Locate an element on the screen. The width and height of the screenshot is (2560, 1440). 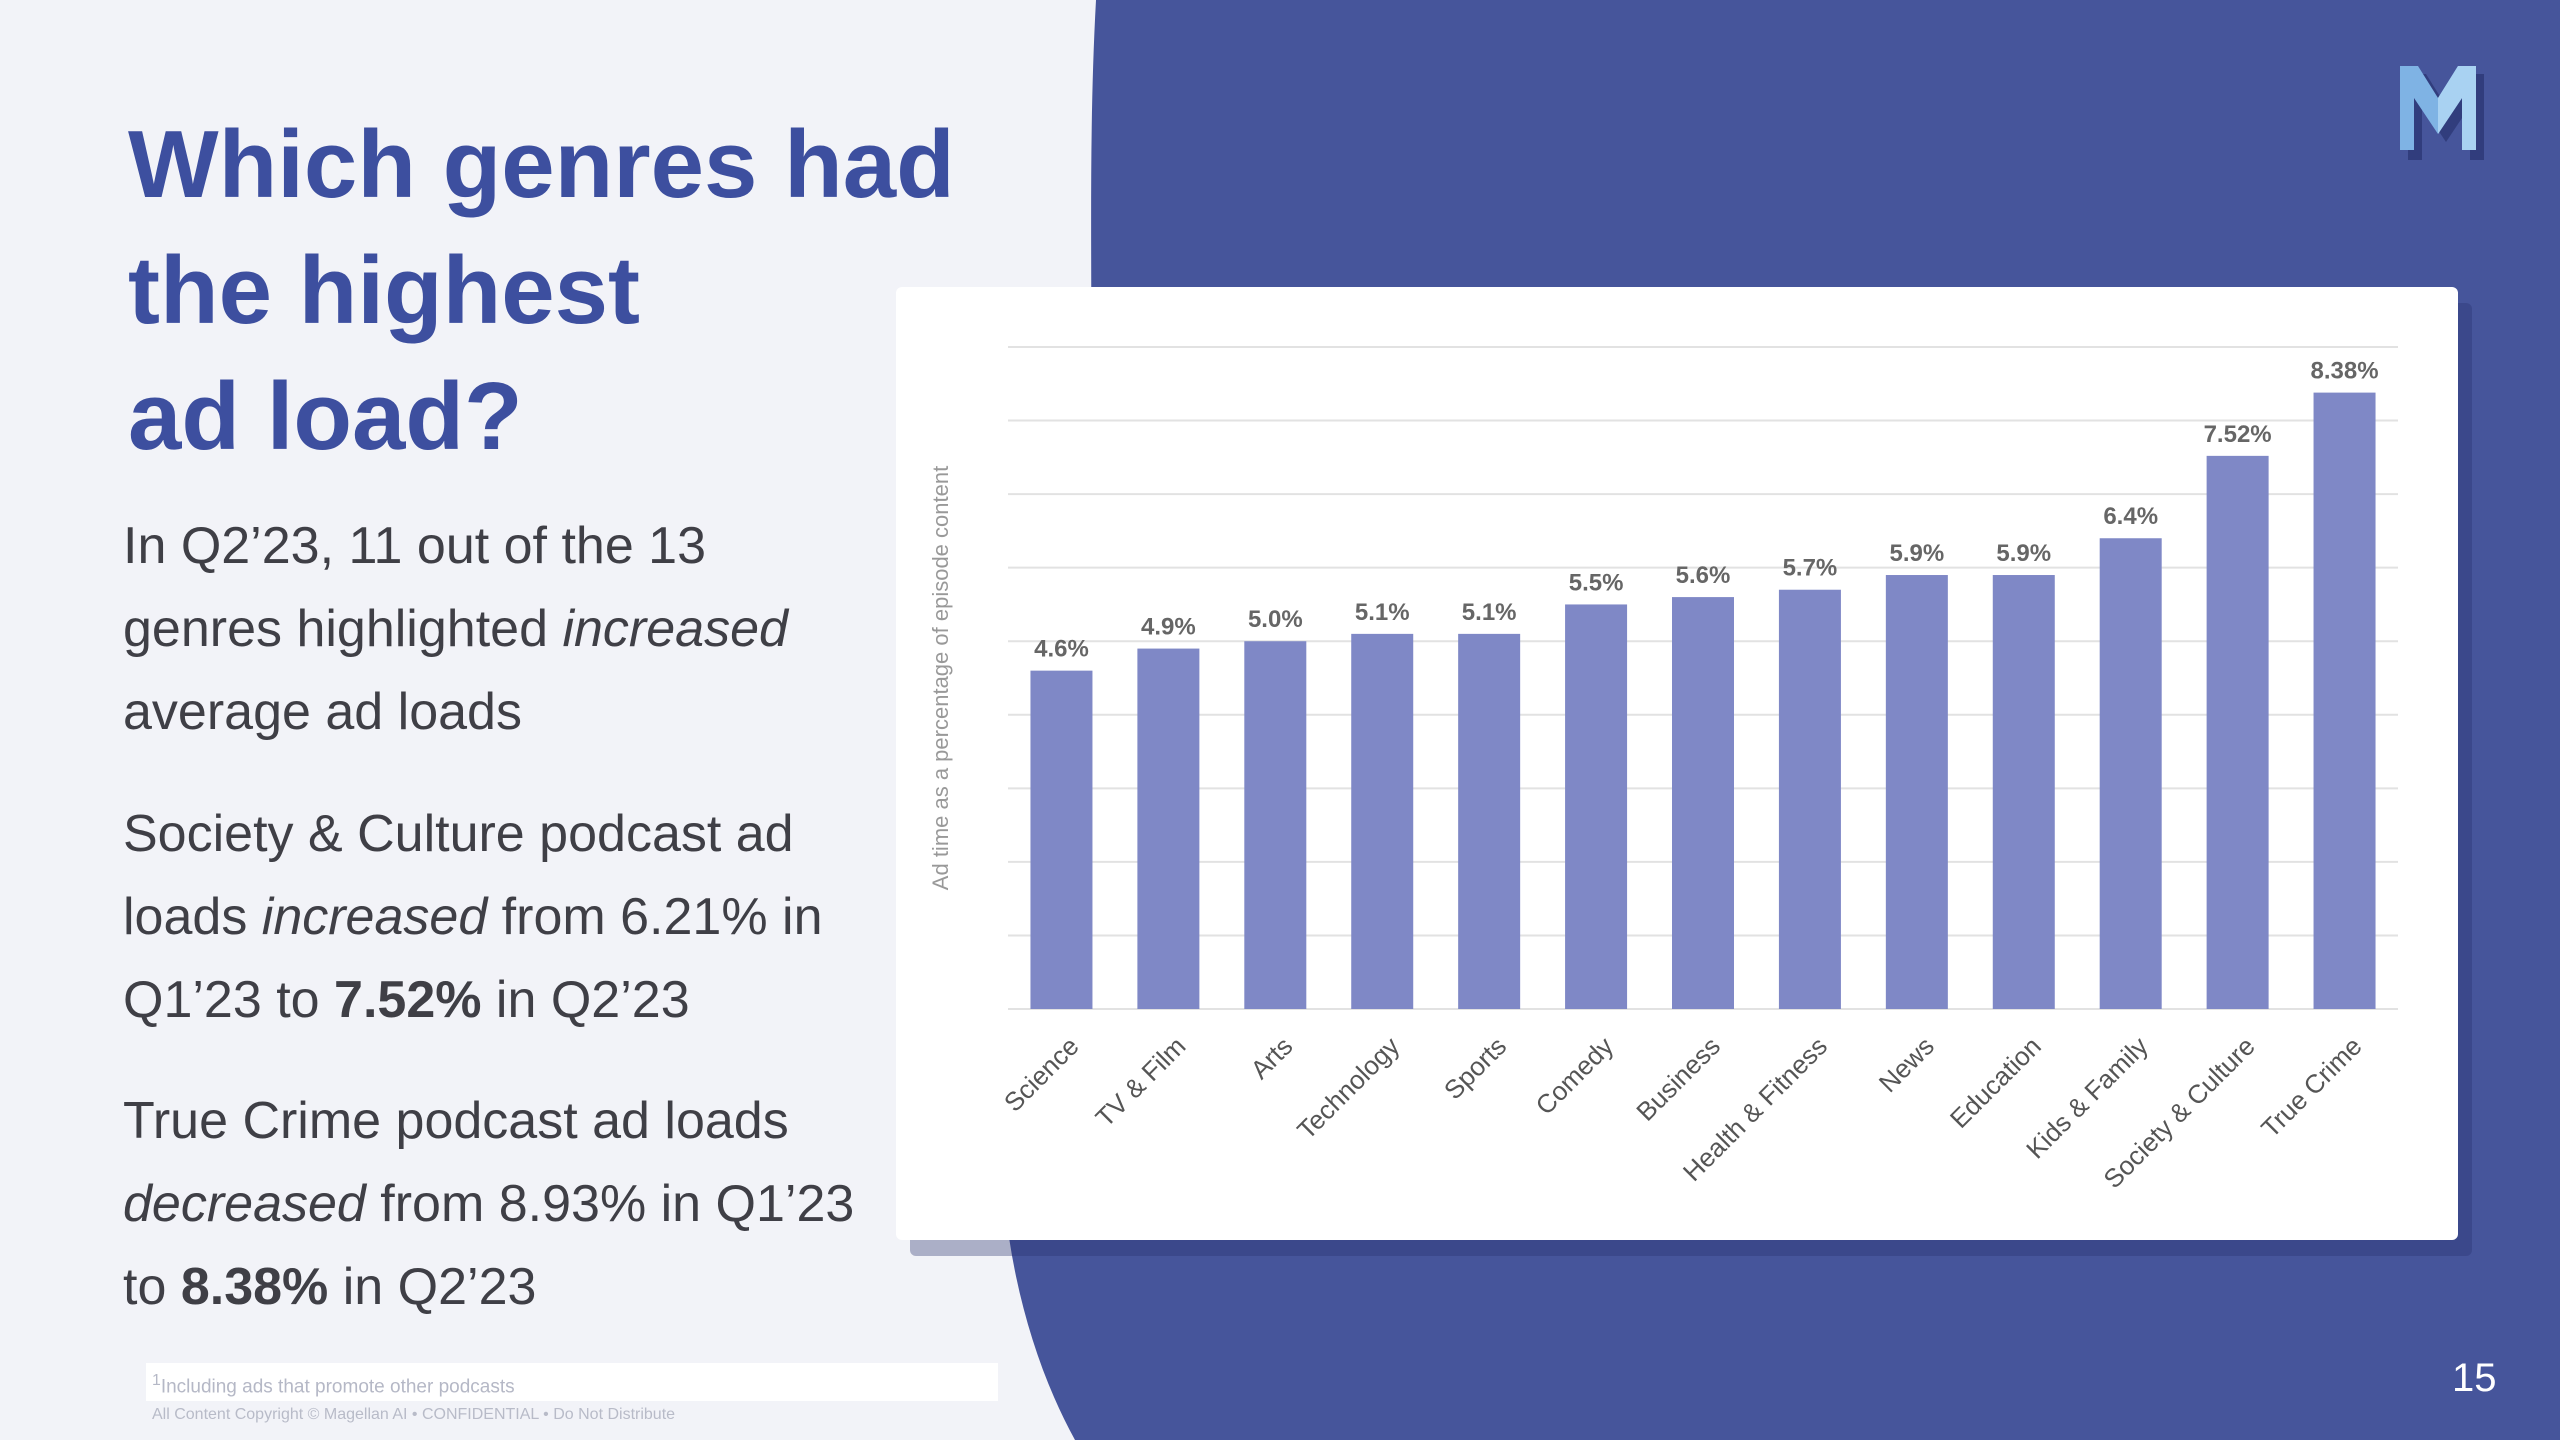
data-label: 8.38% is located at coordinates (2345, 371).